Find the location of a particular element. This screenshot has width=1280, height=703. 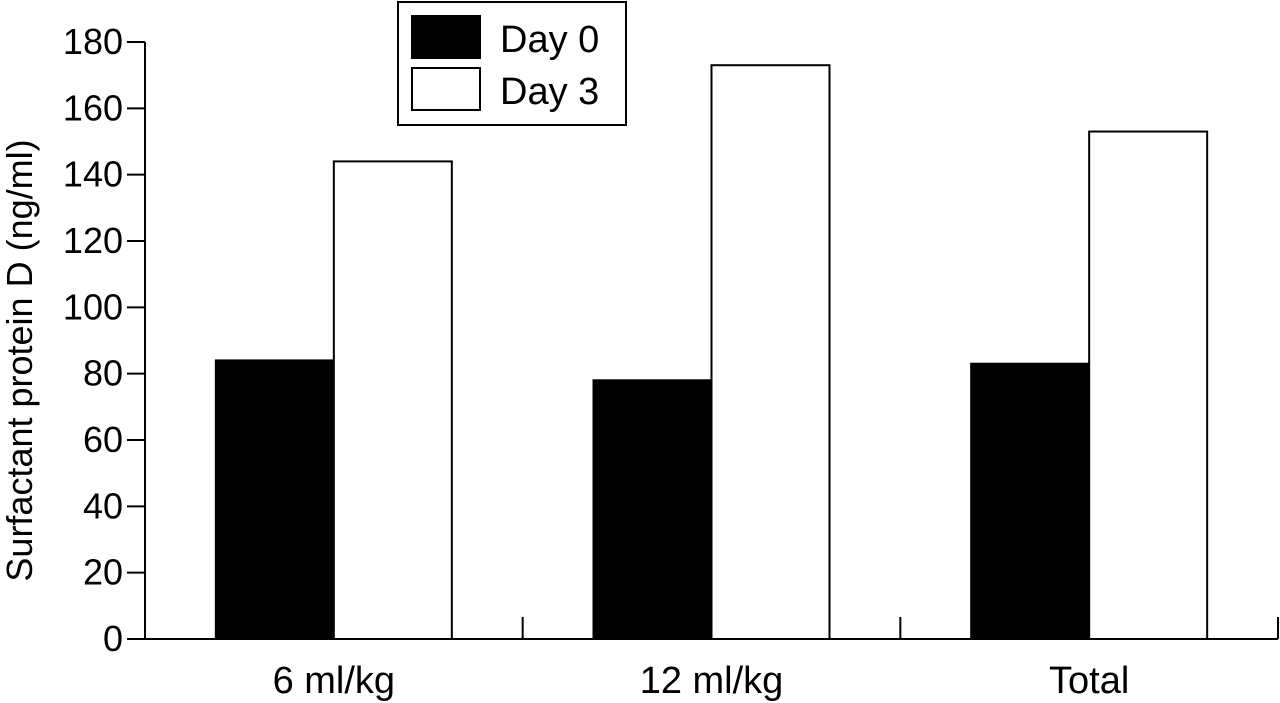

y-tick-label: 120 is located at coordinates (93, 240).